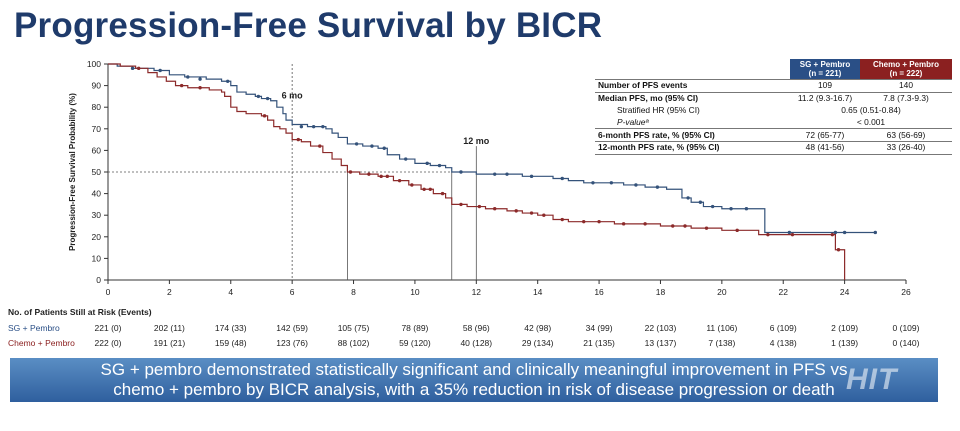 This screenshot has height=431, width=960. What do you see at coordinates (41, 343) in the screenshot?
I see `risk-row-label: Chemo + Pembro` at bounding box center [41, 343].